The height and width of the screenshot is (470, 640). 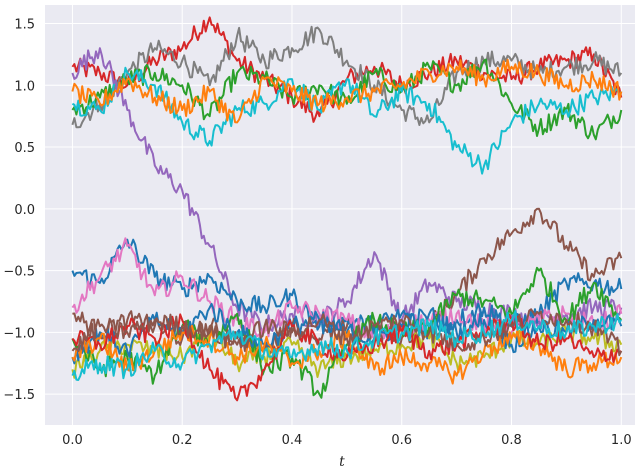 I want to click on x-tick-label: 0.2, so click(x=182, y=440).